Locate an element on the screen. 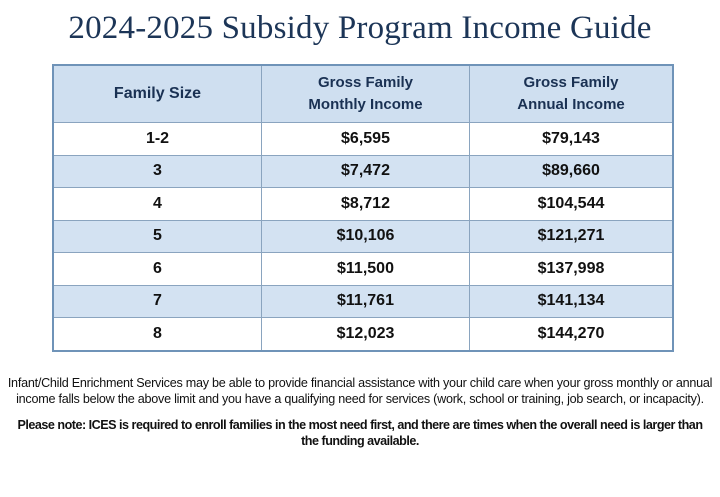 This screenshot has width=720, height=497. monthly-income-cell: $11,761 is located at coordinates (365, 301).